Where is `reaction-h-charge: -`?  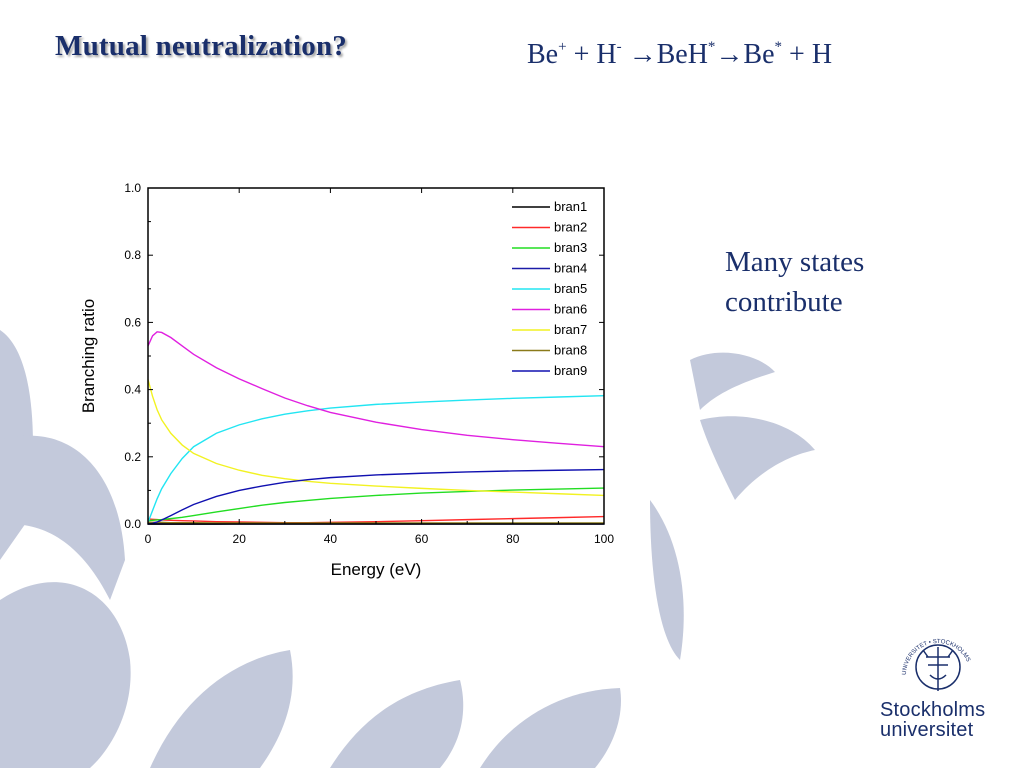 reaction-h-charge: - is located at coordinates (619, 47).